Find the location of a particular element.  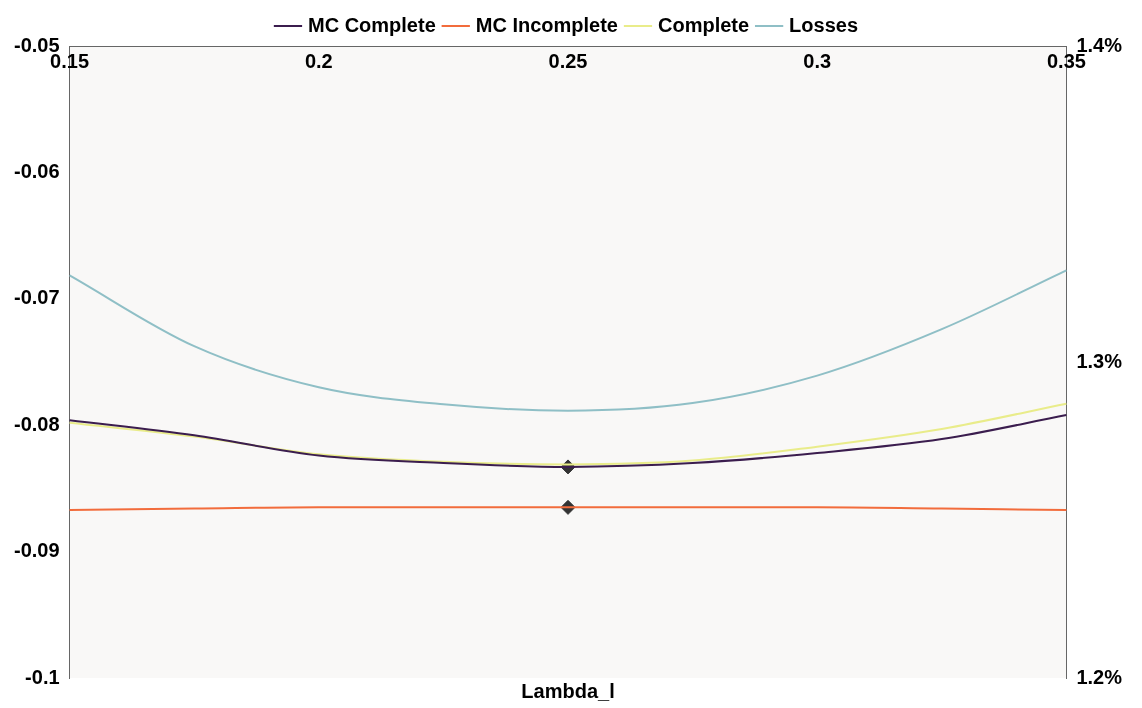

legend-label: MC Complete is located at coordinates (371, 24).